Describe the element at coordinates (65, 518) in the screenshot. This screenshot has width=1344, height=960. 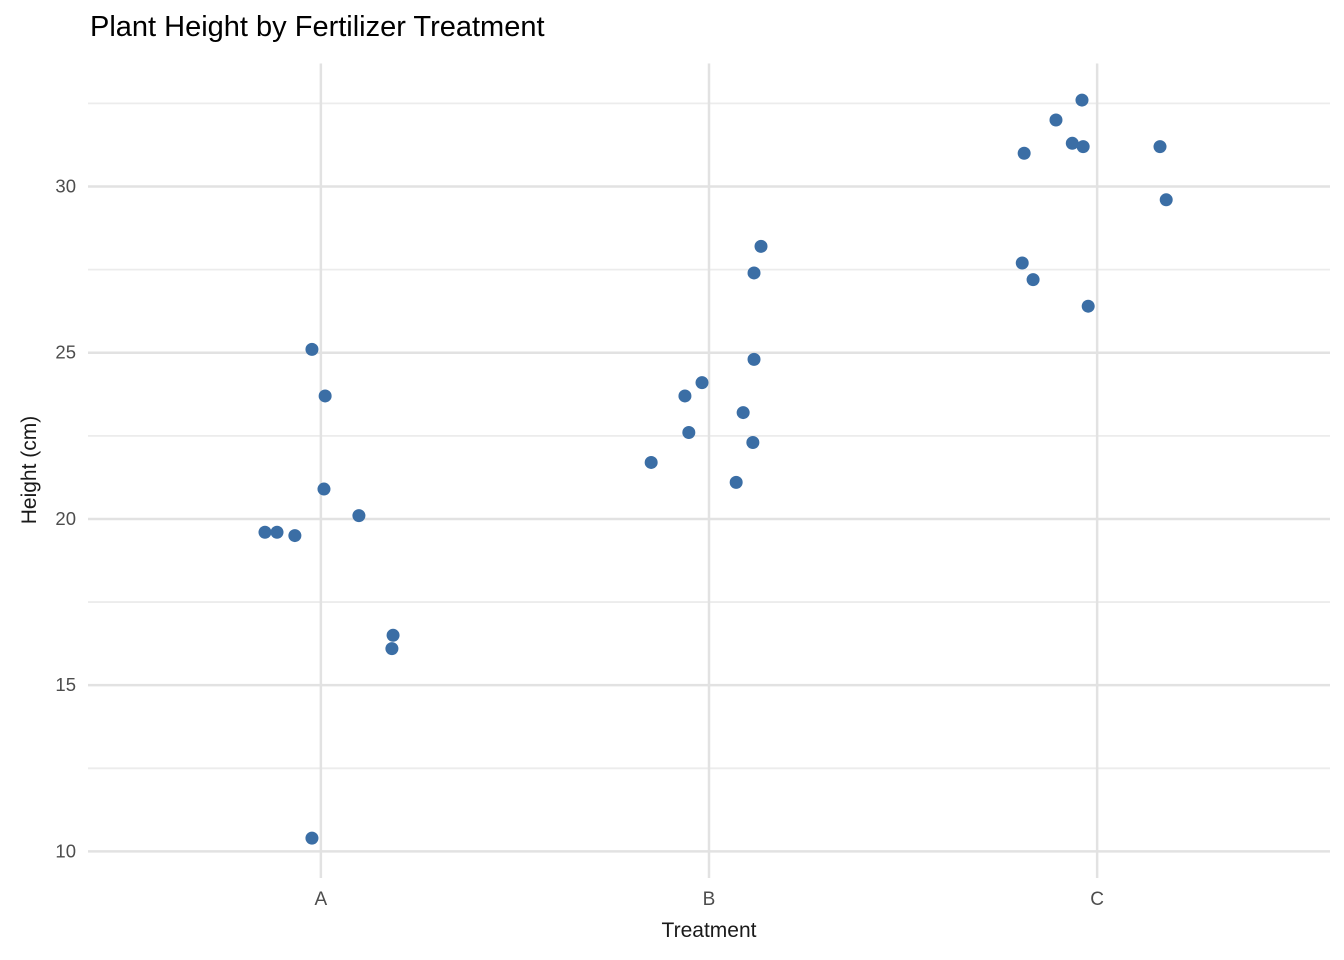
I see `y-tick-label: 20` at that location.